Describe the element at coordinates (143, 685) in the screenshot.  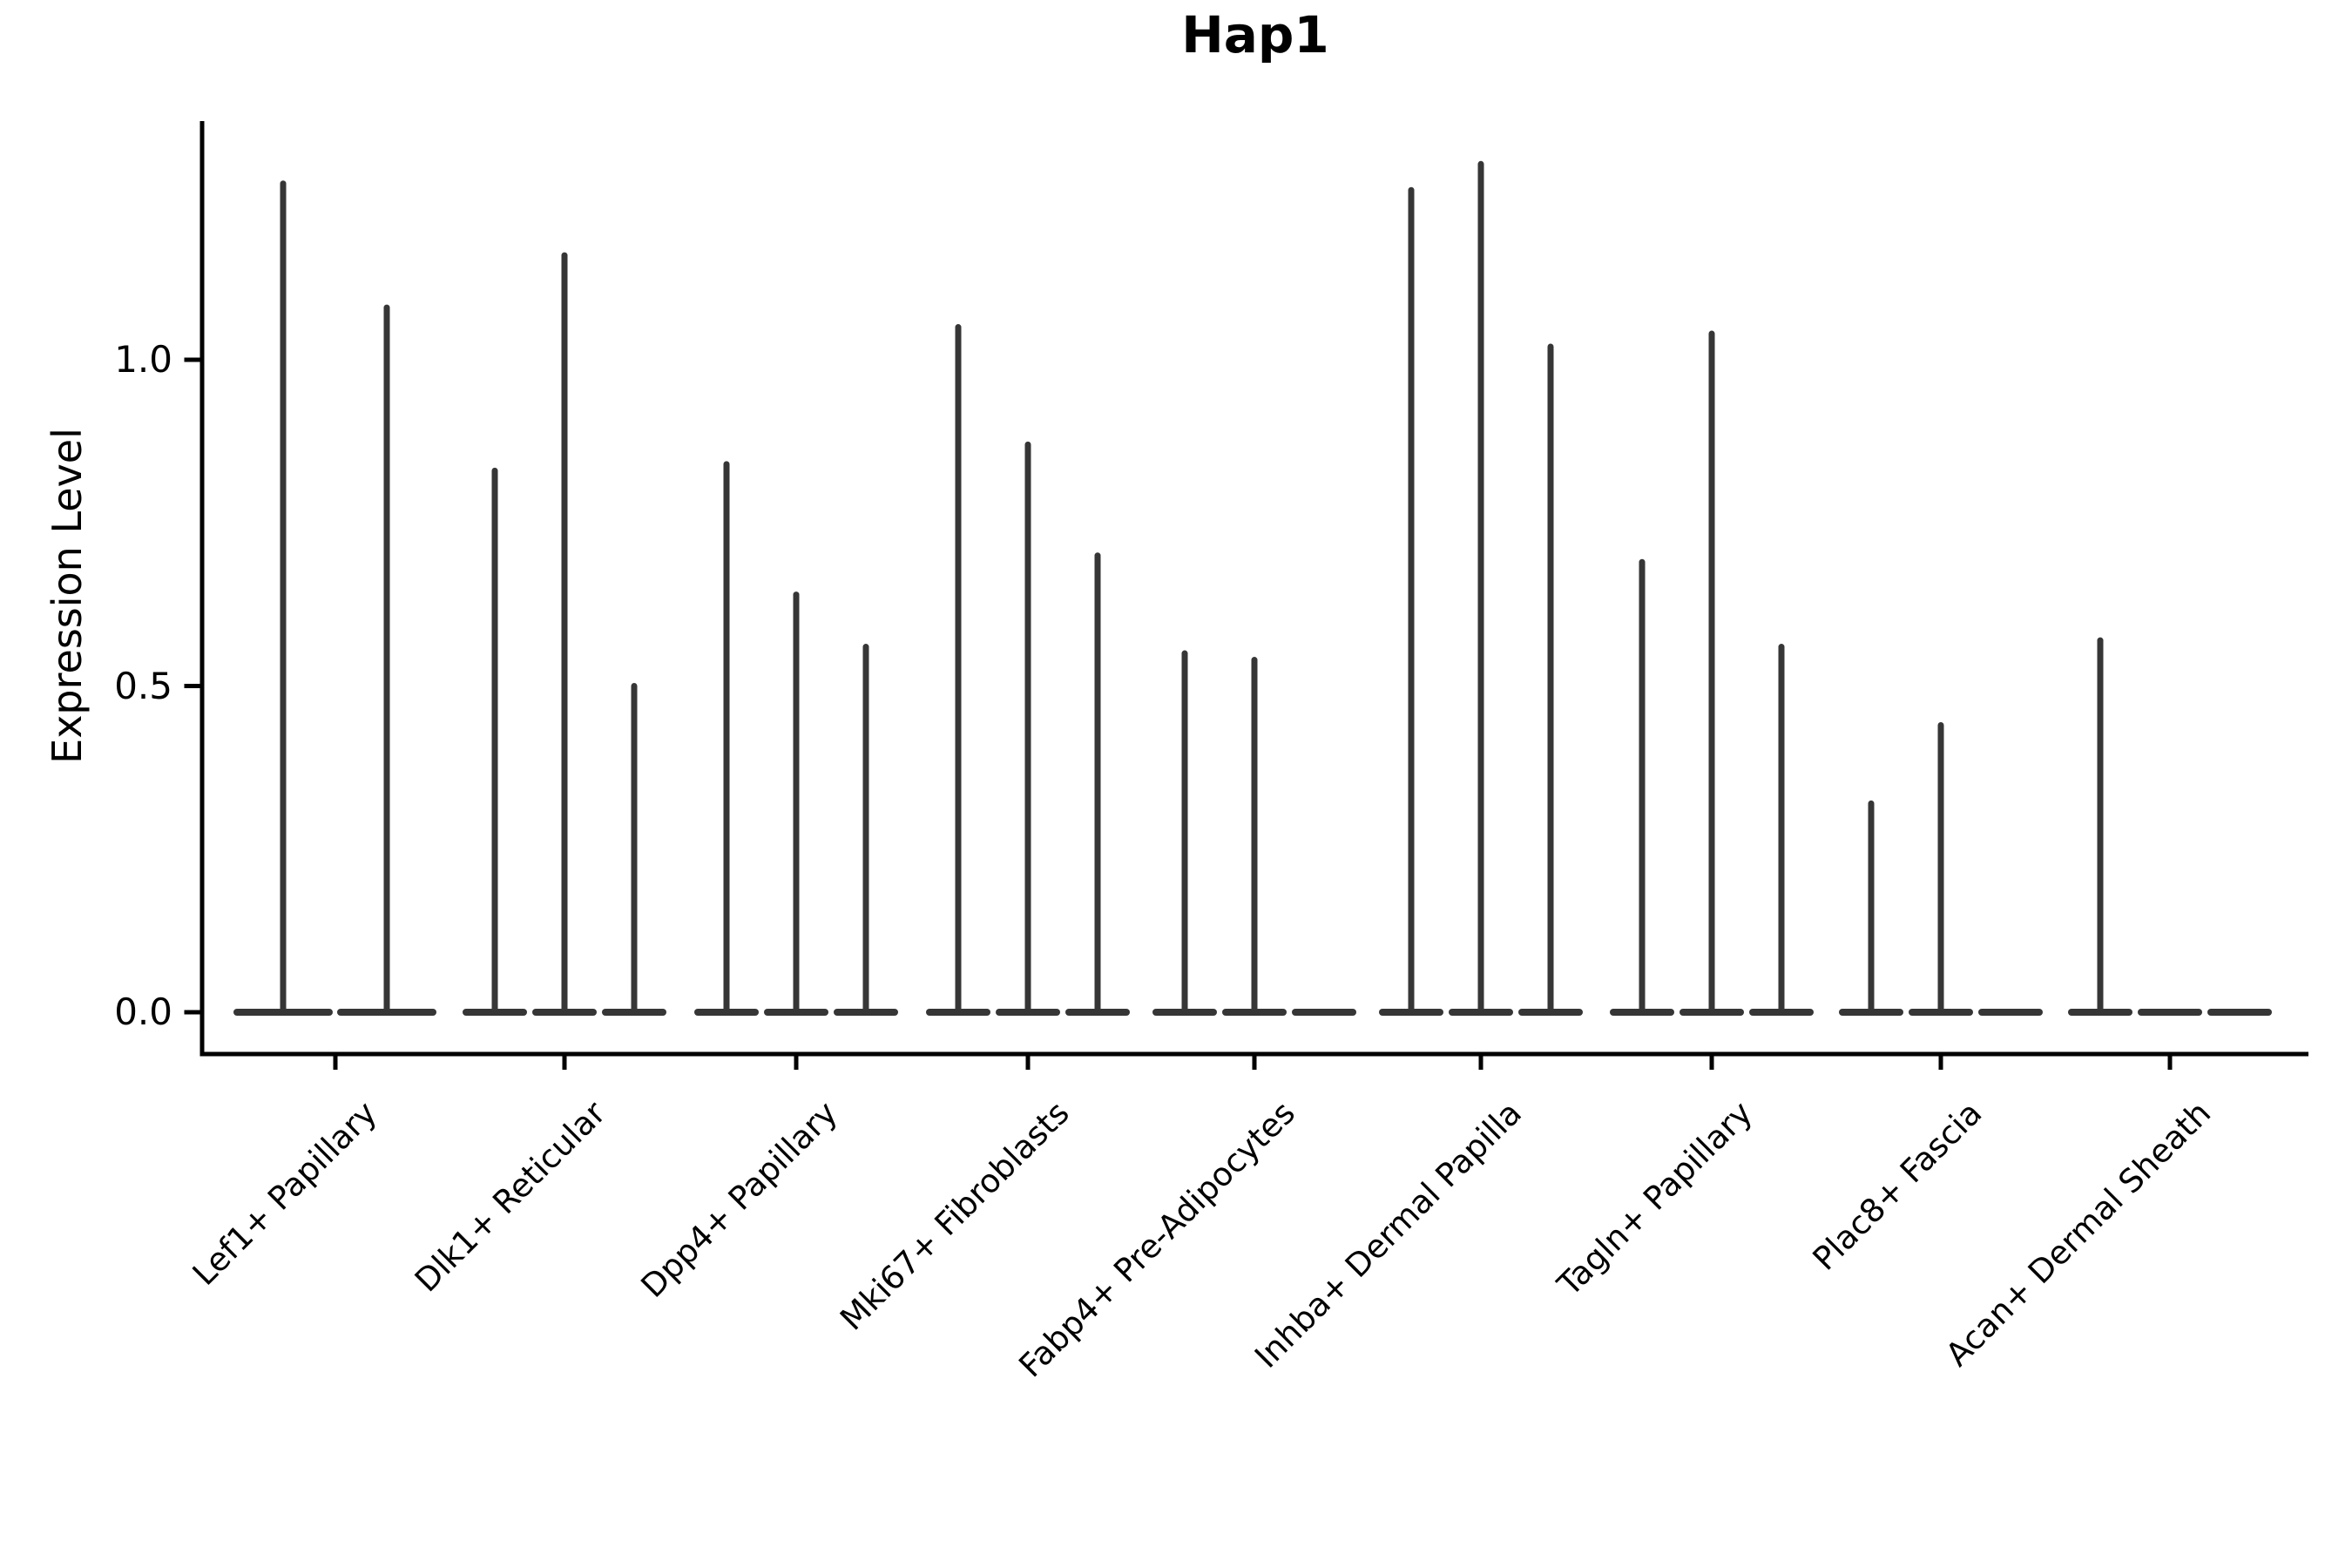
I see `y-tick-label: 0.5` at that location.